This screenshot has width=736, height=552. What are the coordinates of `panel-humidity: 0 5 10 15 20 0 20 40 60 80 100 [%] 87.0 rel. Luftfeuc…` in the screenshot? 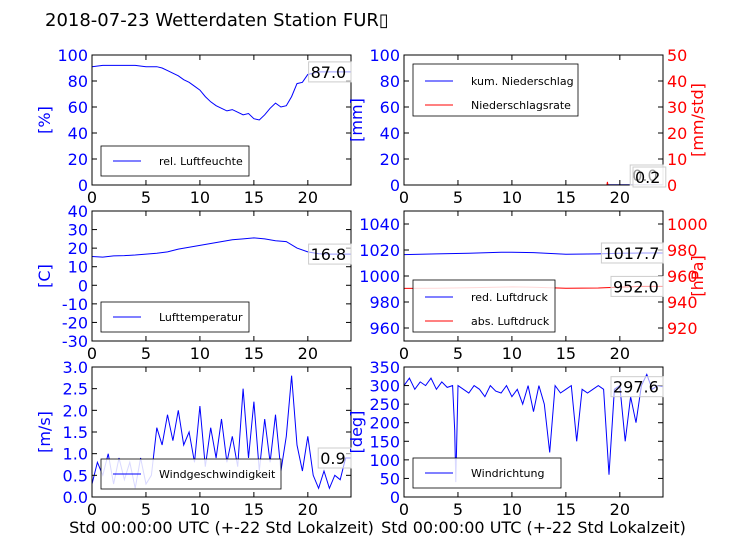 It's located at (193, 126).